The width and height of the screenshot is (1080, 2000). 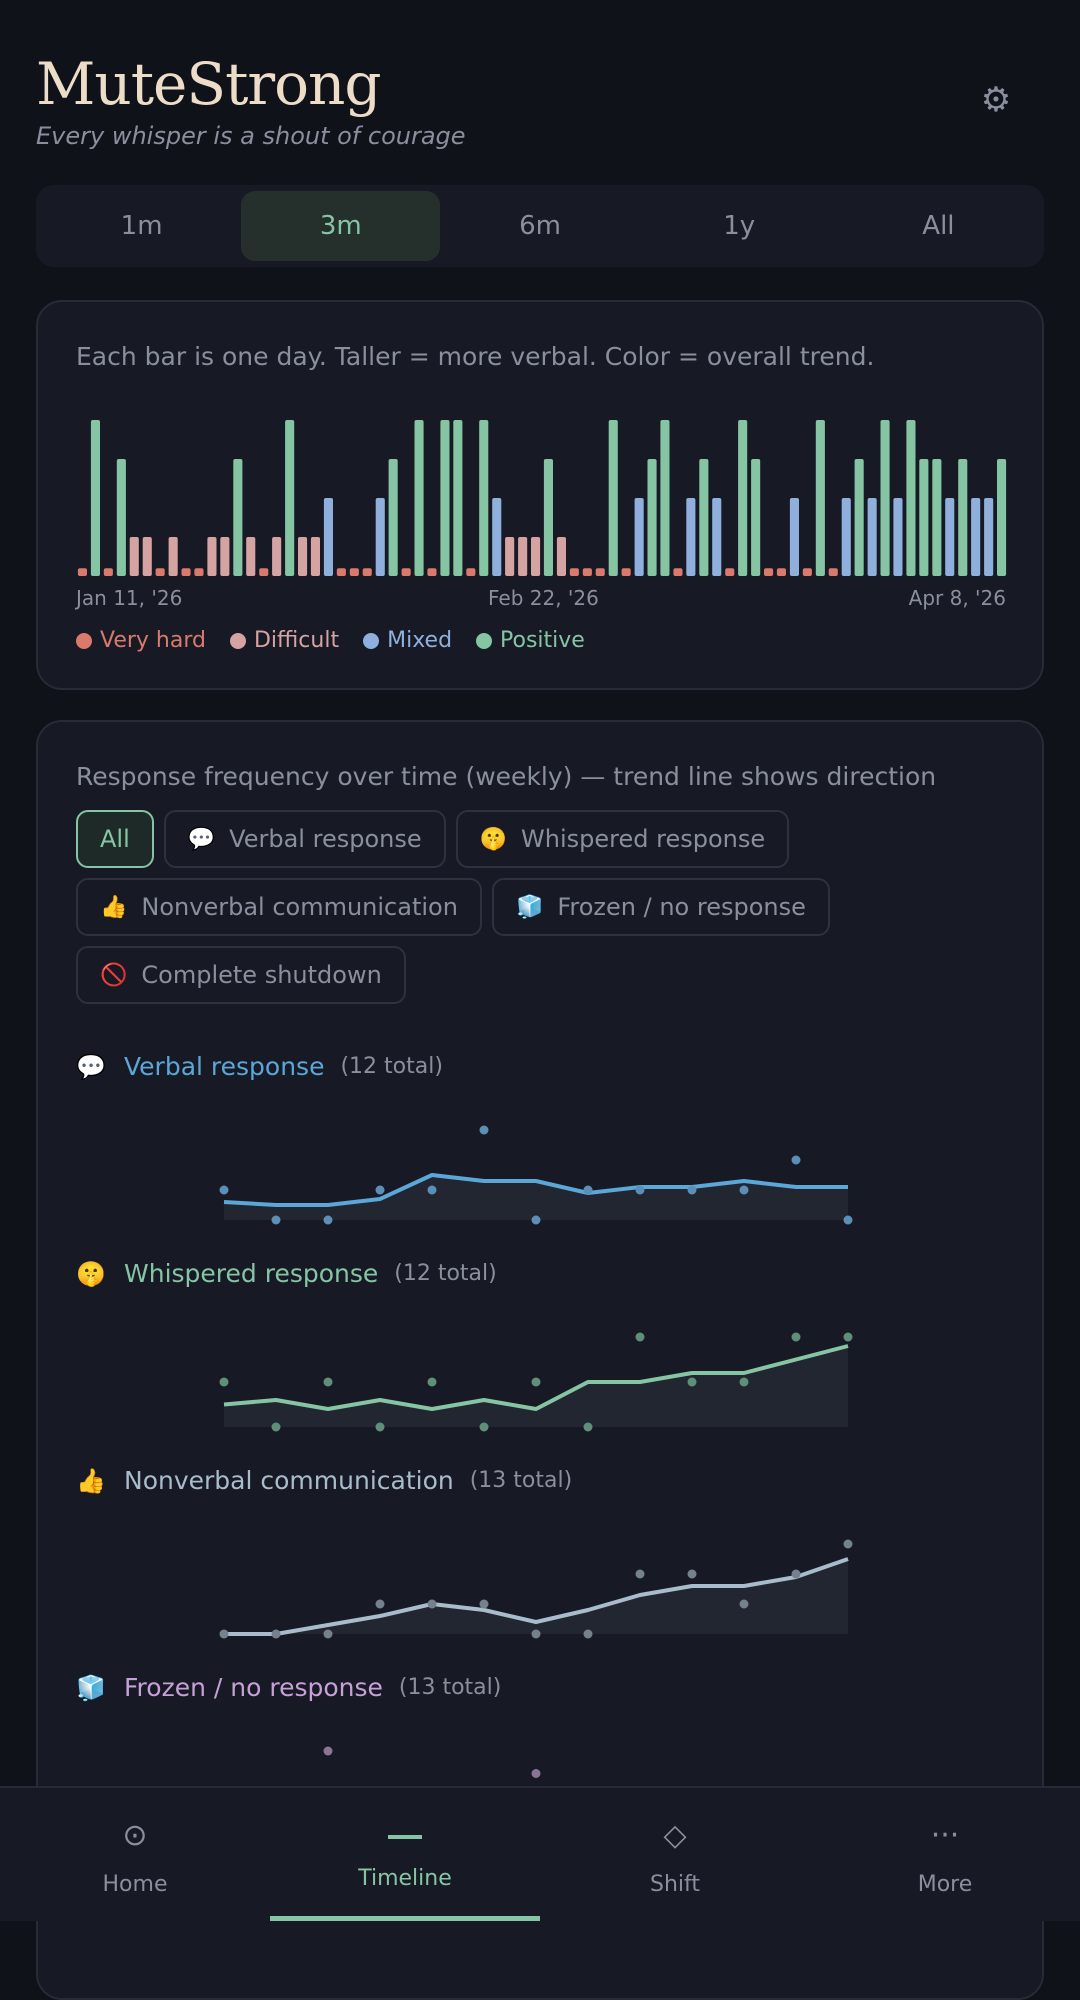 What do you see at coordinates (259, 1066) in the screenshot?
I see `metric-header-verbal: 💬 Verbal response (12 total)` at bounding box center [259, 1066].